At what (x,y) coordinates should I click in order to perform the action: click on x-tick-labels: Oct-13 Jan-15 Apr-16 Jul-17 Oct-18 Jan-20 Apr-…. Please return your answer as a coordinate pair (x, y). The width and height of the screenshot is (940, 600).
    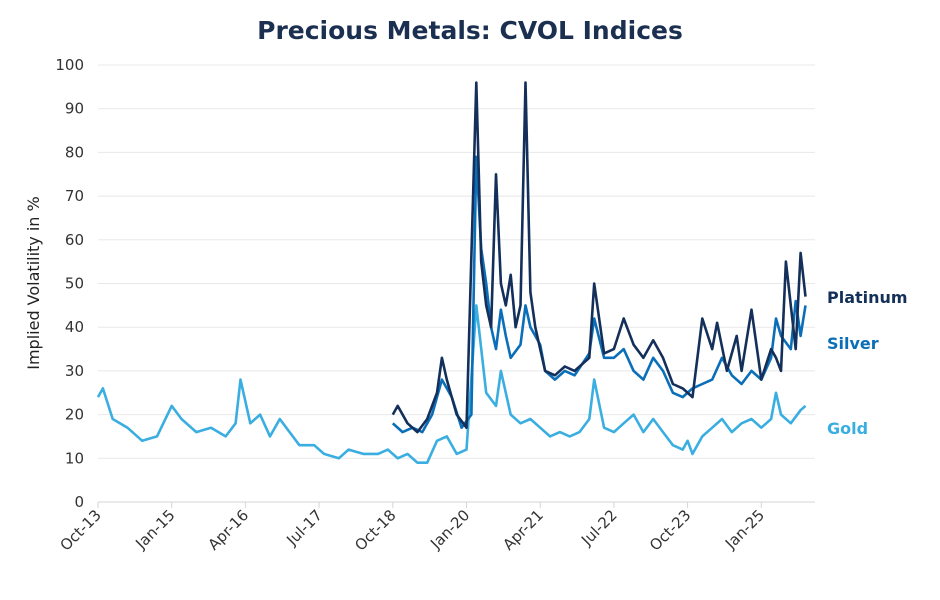
    Looking at the image, I should click on (412, 530).